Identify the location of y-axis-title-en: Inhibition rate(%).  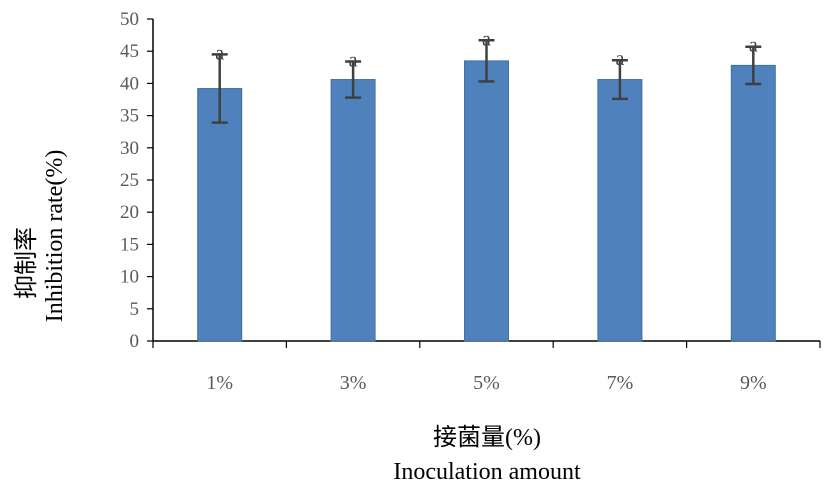
(55, 236).